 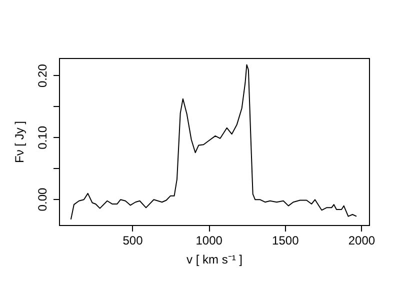 What do you see at coordinates (43, 200) in the screenshot?
I see `y-tick-label: 0.00` at bounding box center [43, 200].